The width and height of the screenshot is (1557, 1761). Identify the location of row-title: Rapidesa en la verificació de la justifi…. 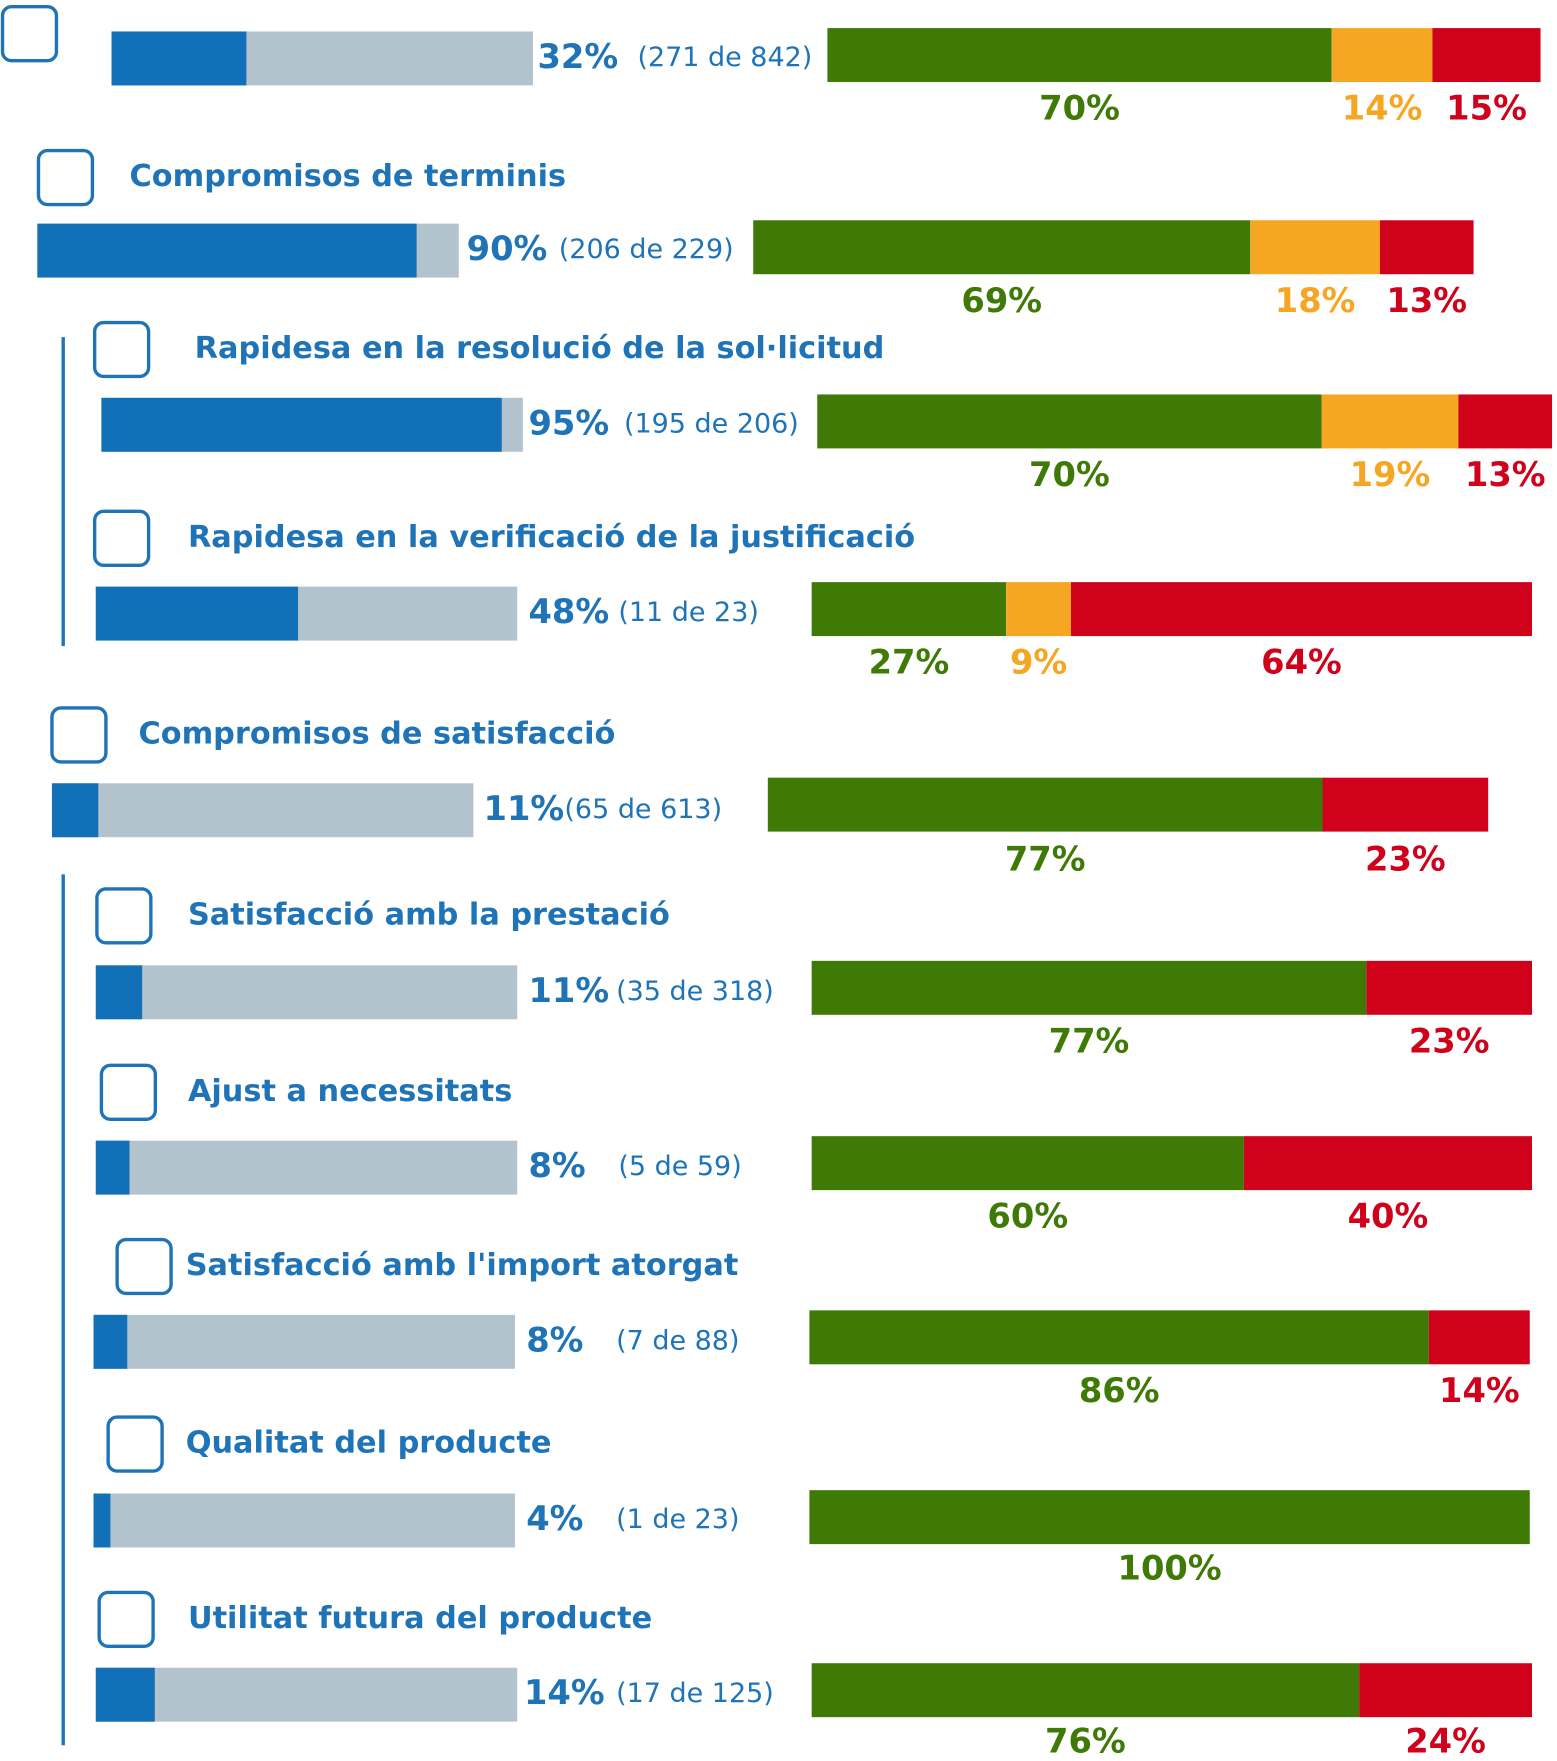
(551, 537).